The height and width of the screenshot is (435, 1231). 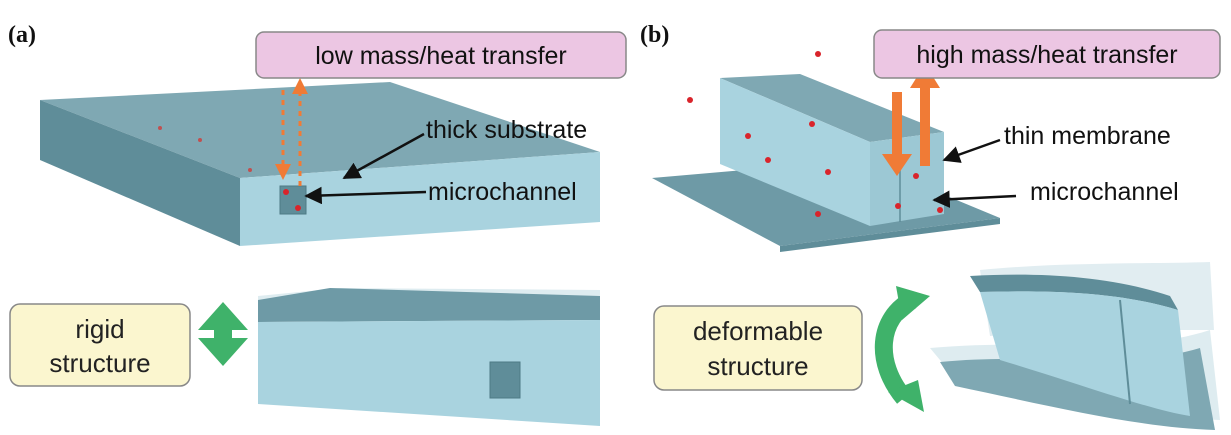 I want to click on rigid-double-arrow, so click(x=223, y=334).